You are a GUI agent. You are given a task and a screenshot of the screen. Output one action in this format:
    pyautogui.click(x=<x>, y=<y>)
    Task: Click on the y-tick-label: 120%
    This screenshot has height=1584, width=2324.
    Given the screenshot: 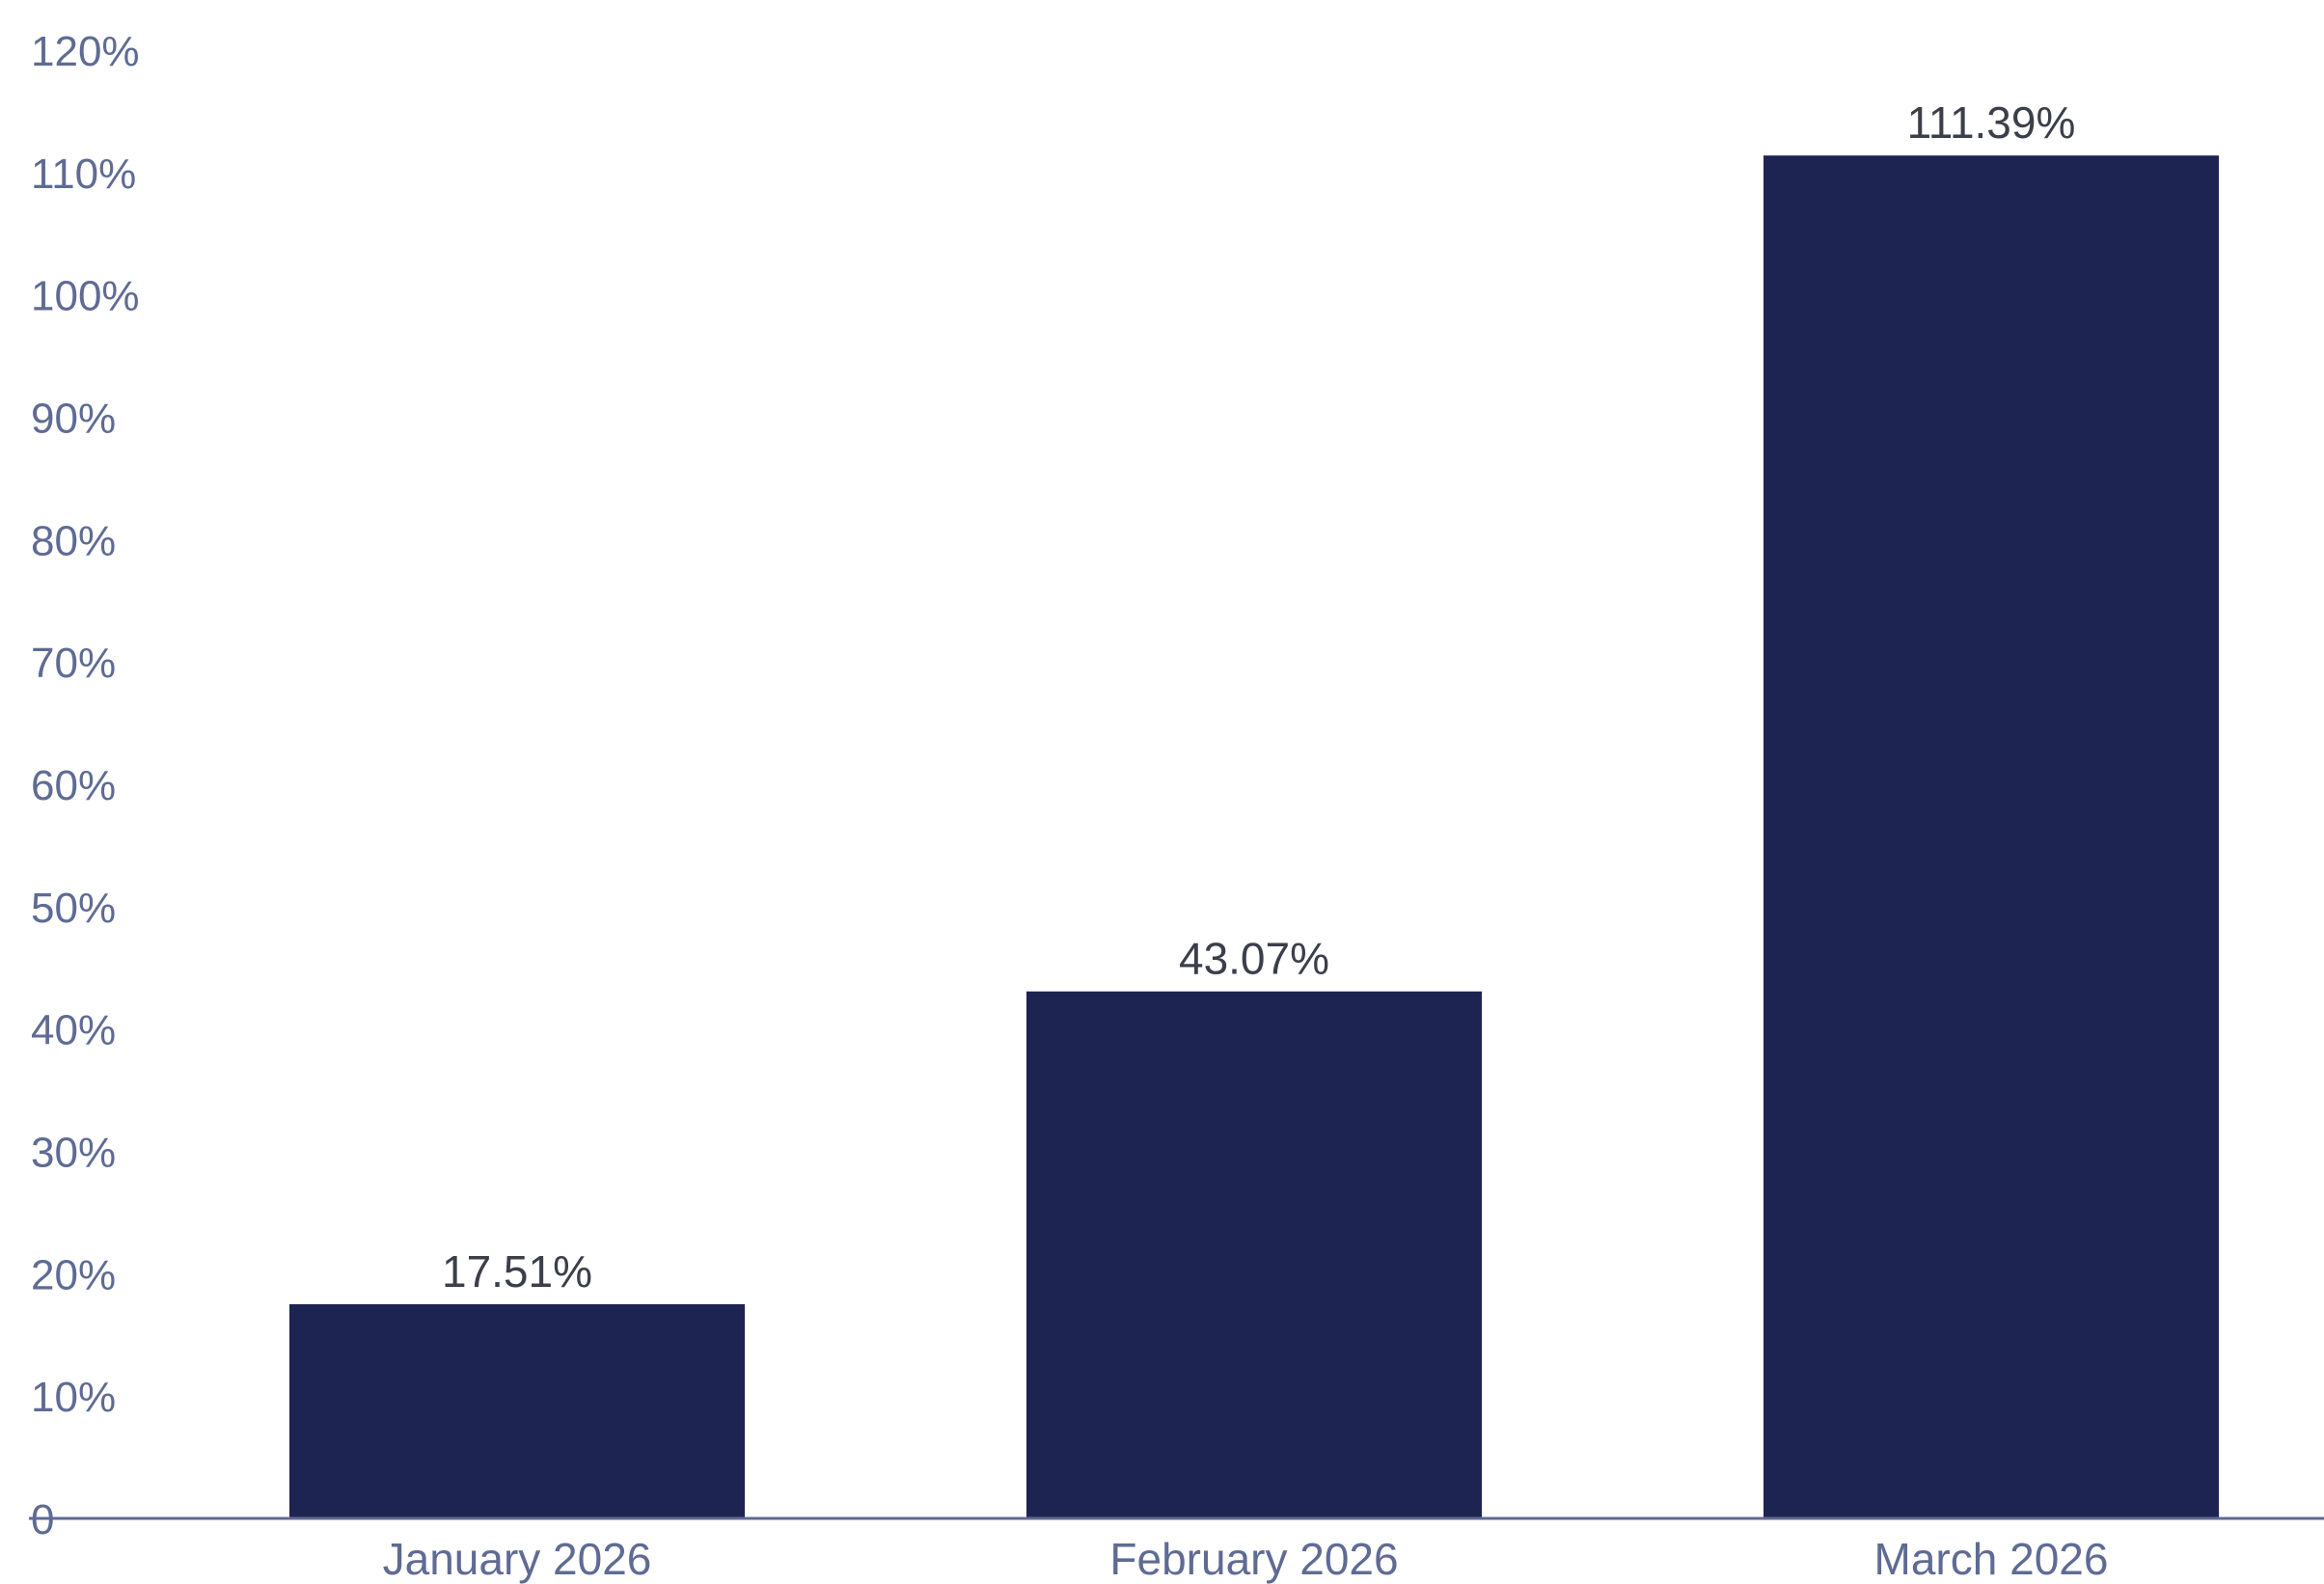 What is the action you would take?
    pyautogui.click(x=85, y=51)
    